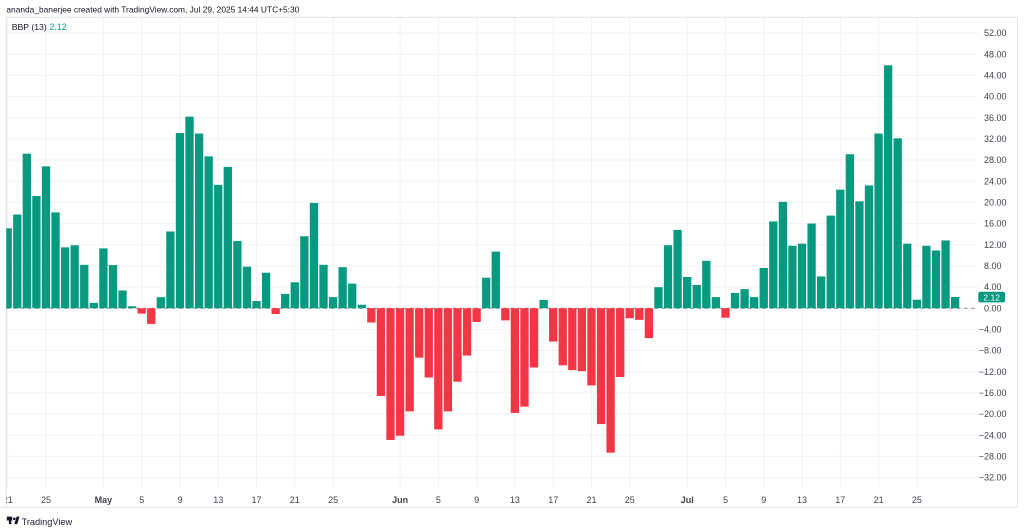  I want to click on svg-text: 28.00, so click(995, 160).